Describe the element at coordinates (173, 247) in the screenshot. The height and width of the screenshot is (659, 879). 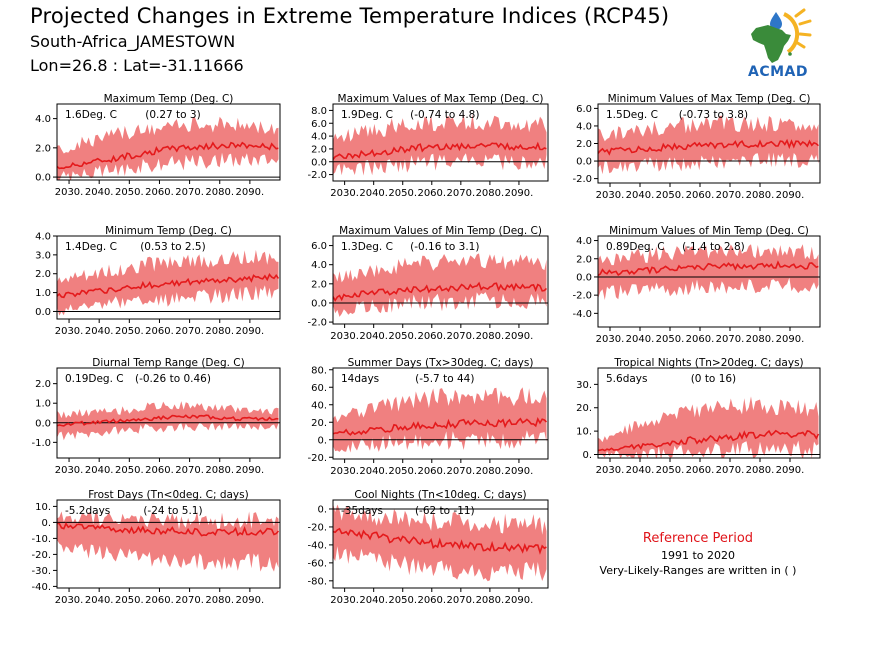
I see `chart-range: (0.53 to 2.5)` at that location.